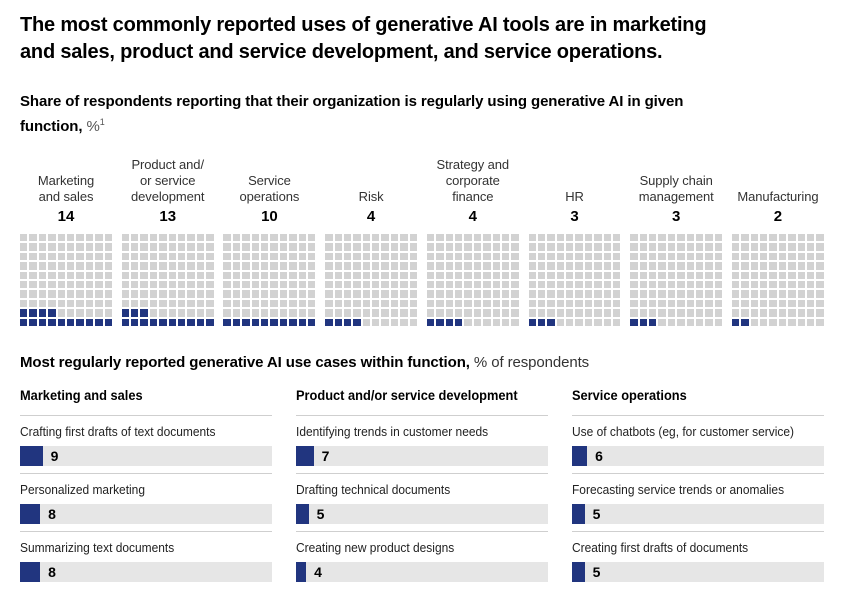  What do you see at coordinates (422, 560) in the screenshot?
I see `use-case-item: Creating new product designs 4` at bounding box center [422, 560].